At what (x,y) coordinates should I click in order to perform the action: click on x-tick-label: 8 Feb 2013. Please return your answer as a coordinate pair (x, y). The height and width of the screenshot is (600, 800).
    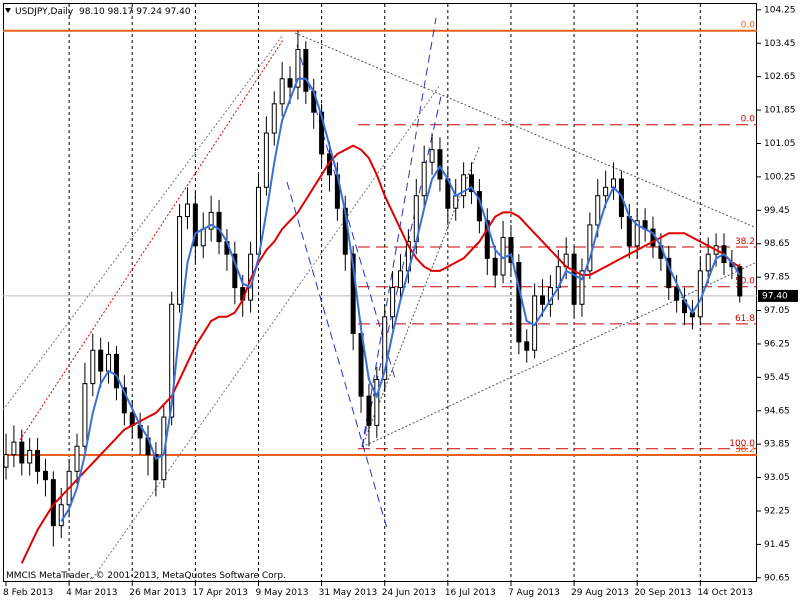
    Looking at the image, I should click on (28, 593).